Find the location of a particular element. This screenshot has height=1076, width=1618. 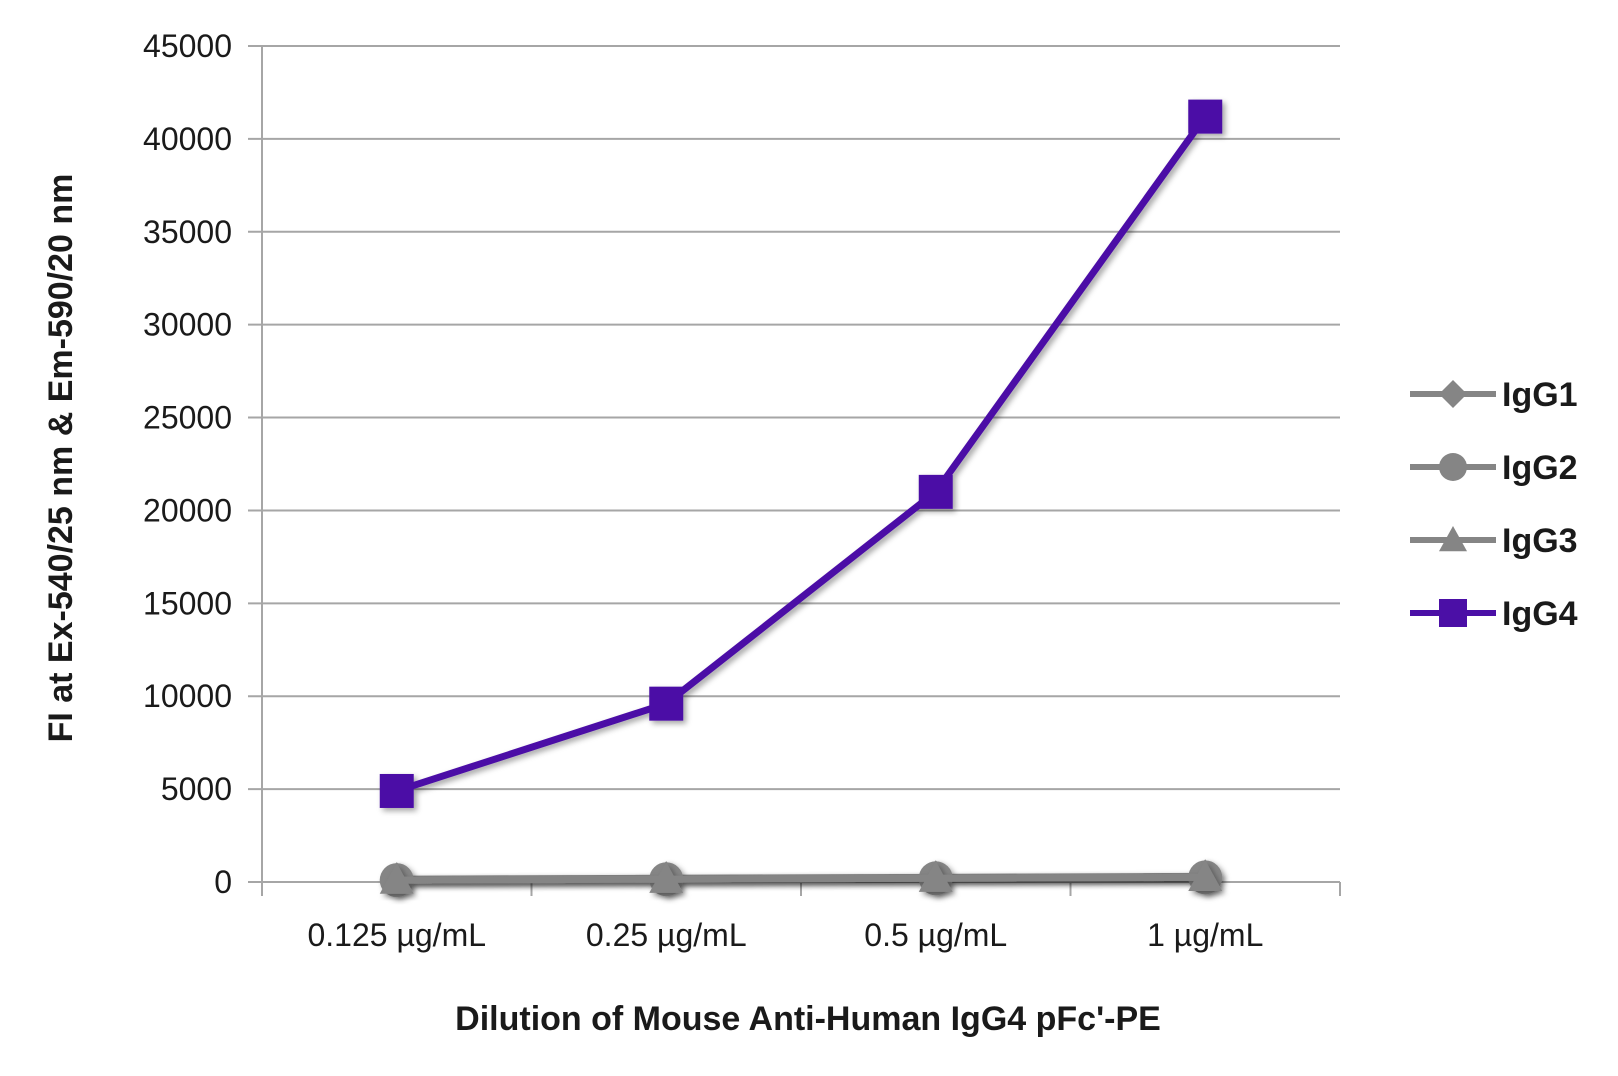

legend: IgG1 IgG2 IgG3 IgG4 is located at coordinates (1494, 504).